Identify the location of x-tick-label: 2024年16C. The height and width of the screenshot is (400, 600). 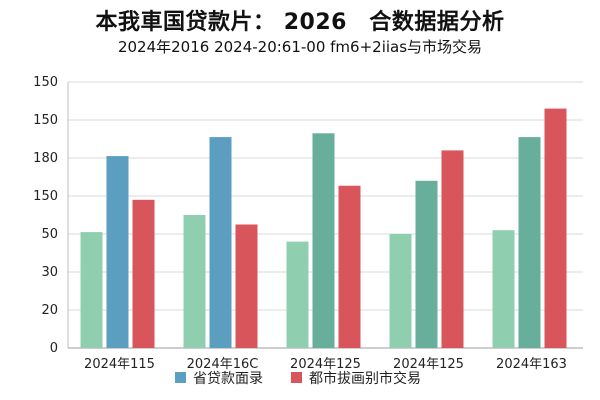
(223, 364).